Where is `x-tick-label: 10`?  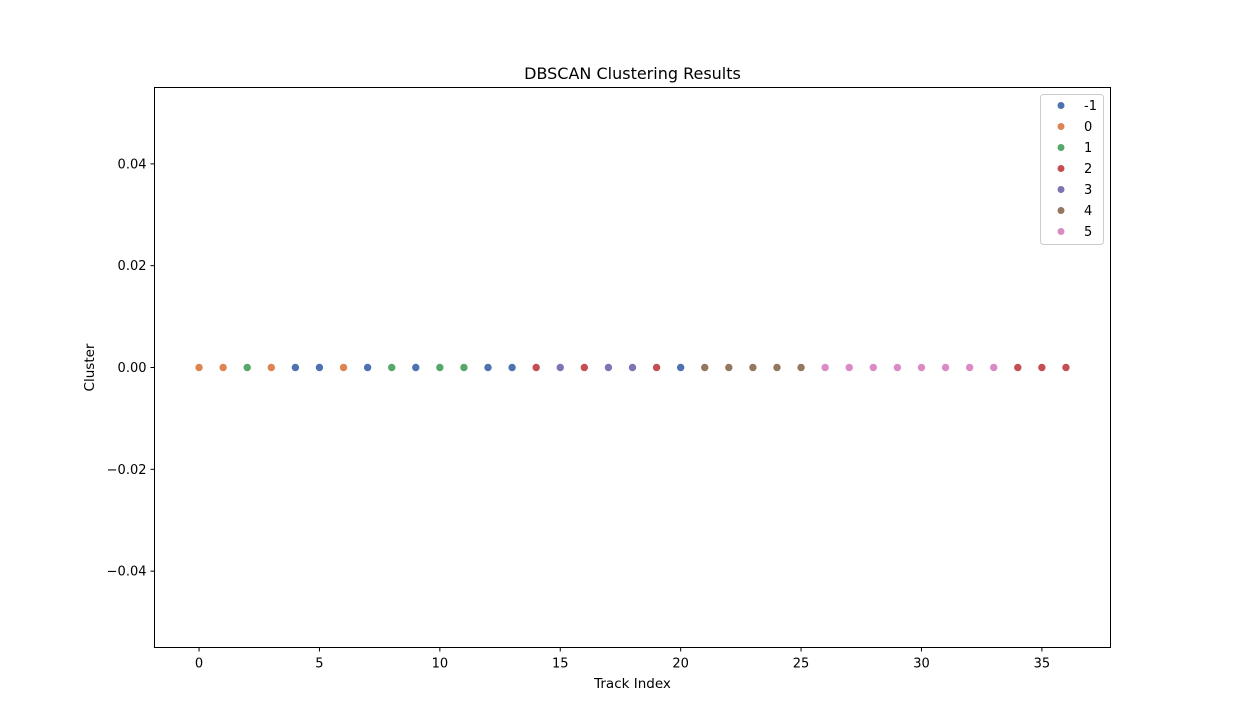
x-tick-label: 10 is located at coordinates (440, 664).